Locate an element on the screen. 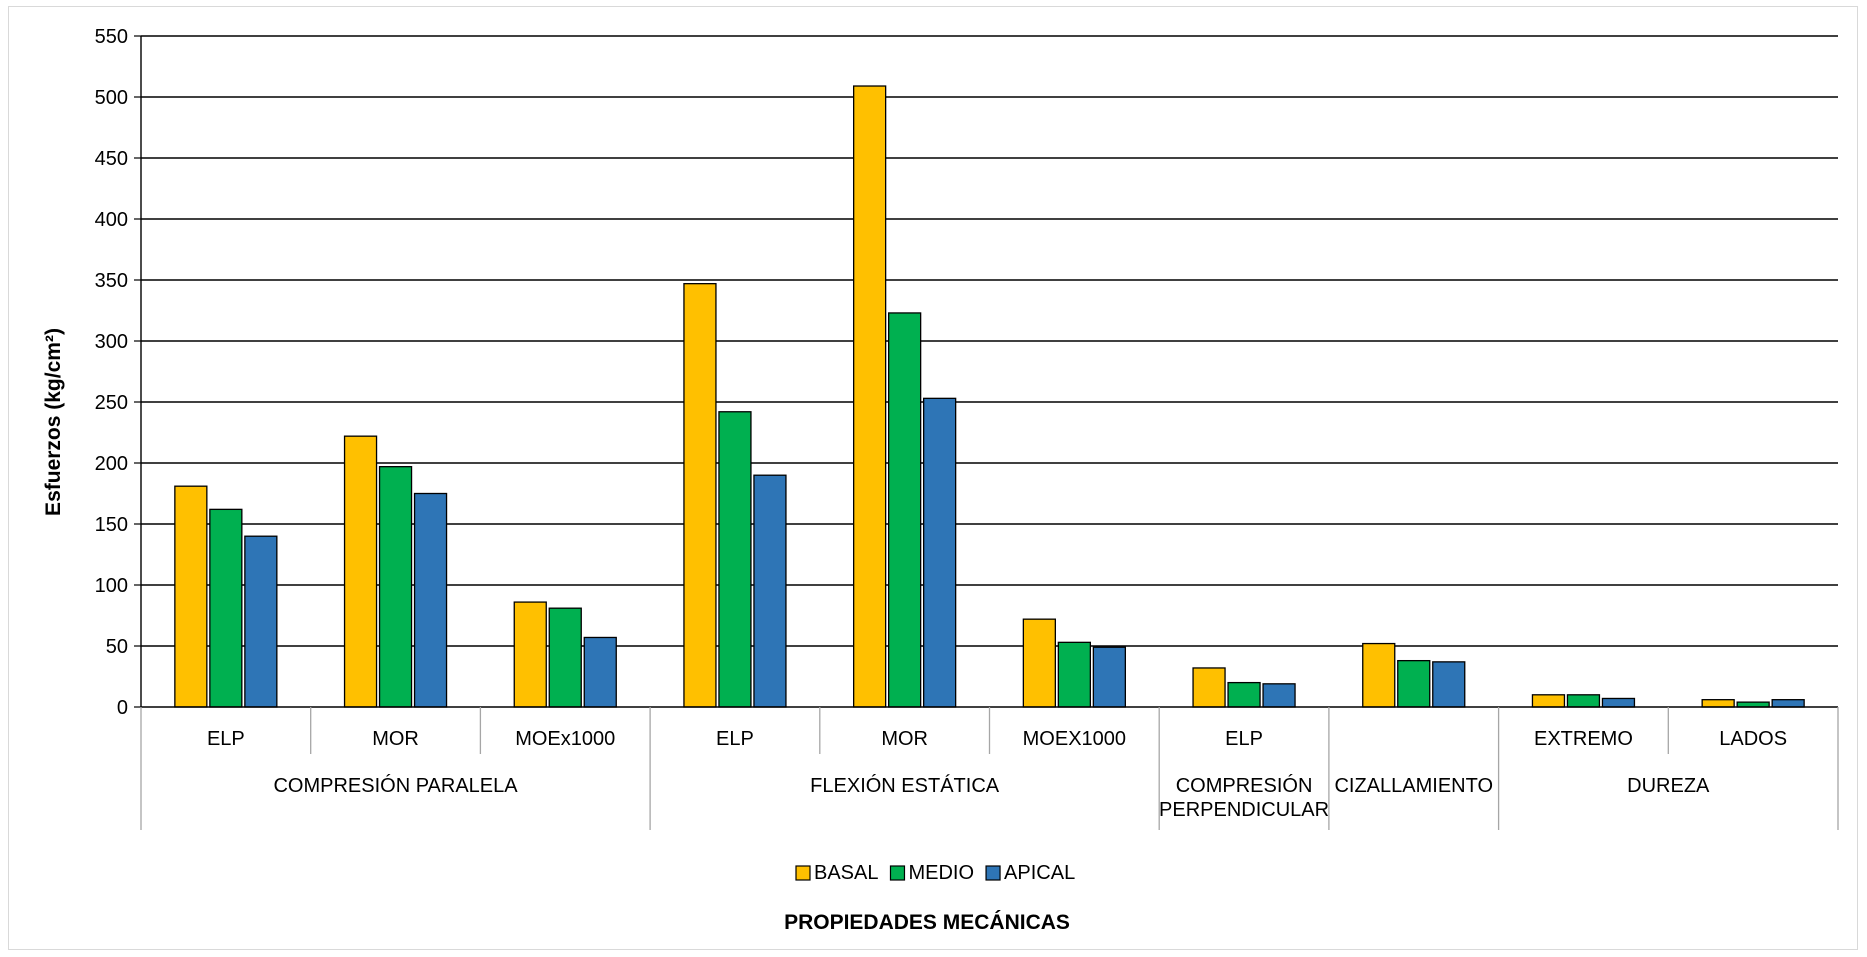  y-tick-label: 450 is located at coordinates (111, 159).